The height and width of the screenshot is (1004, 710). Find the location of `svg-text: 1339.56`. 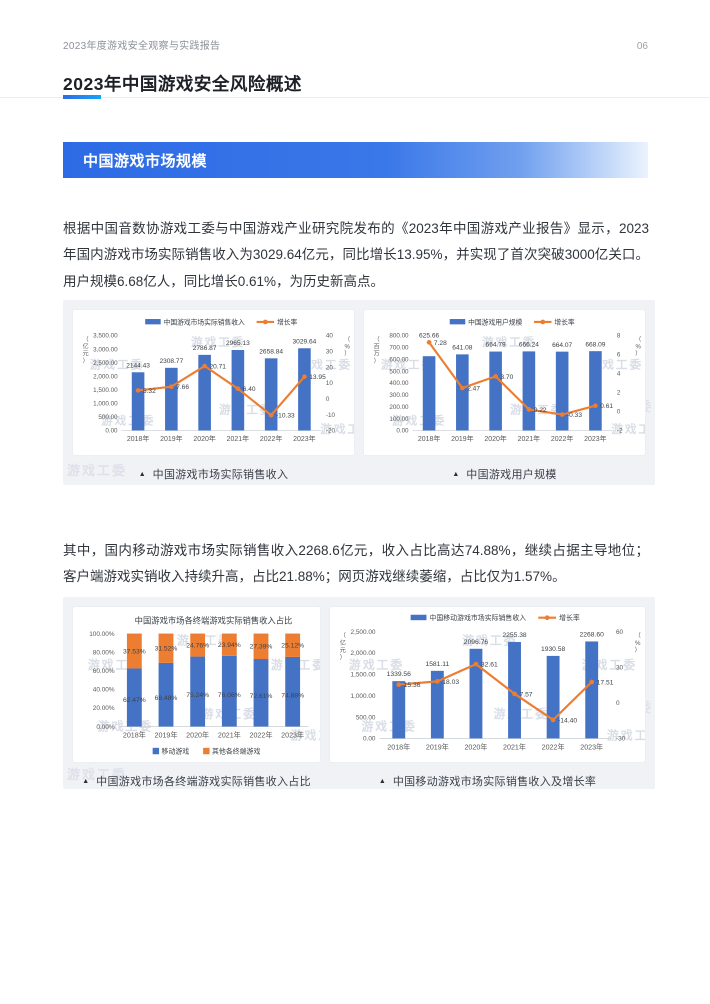

svg-text: 1339.56 is located at coordinates (399, 674).